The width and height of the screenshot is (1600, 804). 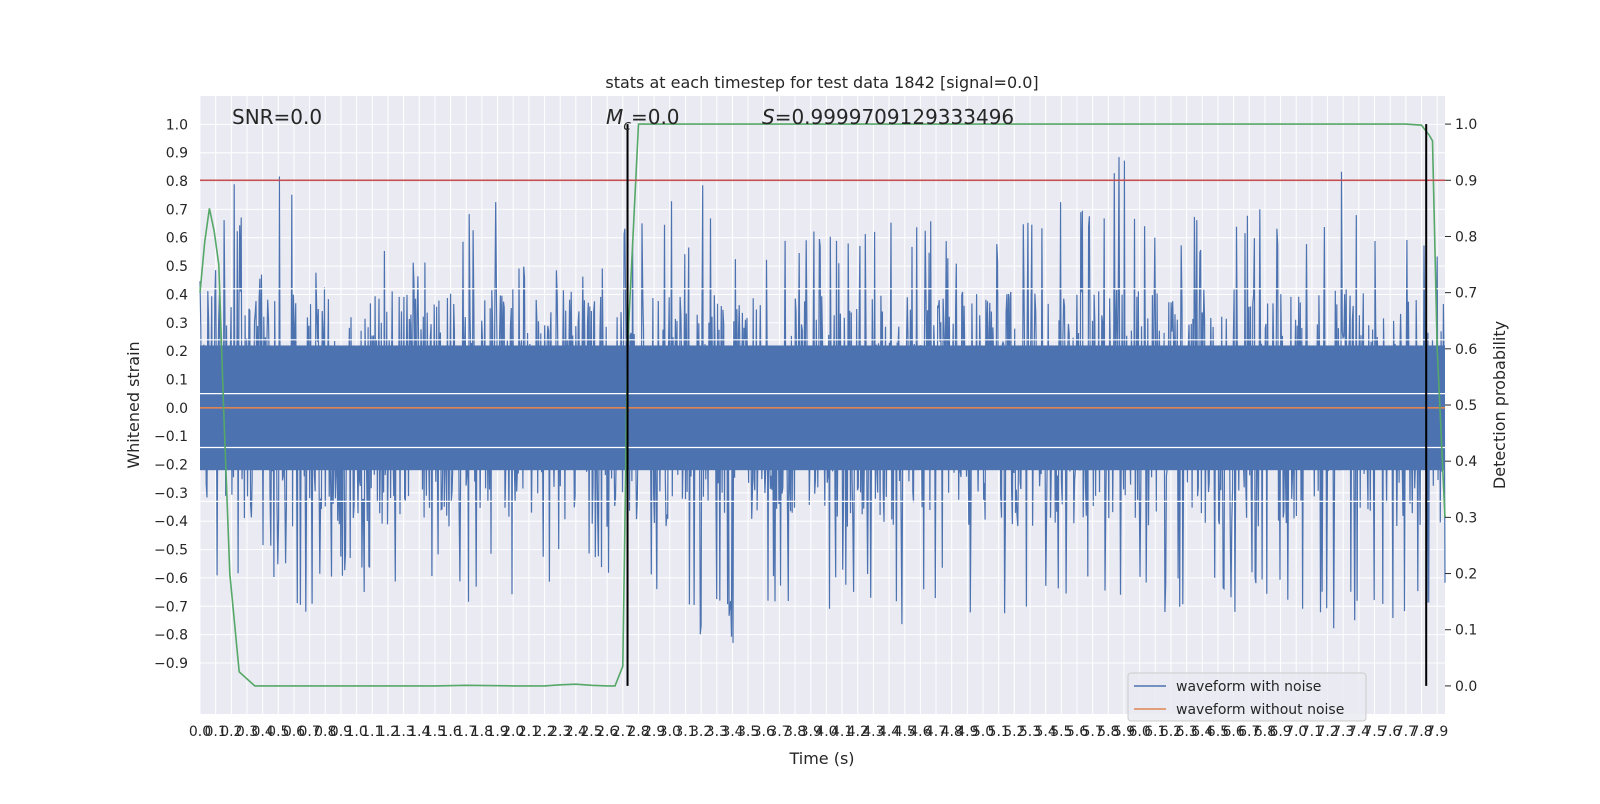 I want to click on x-tick-label: 2.8, so click(x=638, y=732).